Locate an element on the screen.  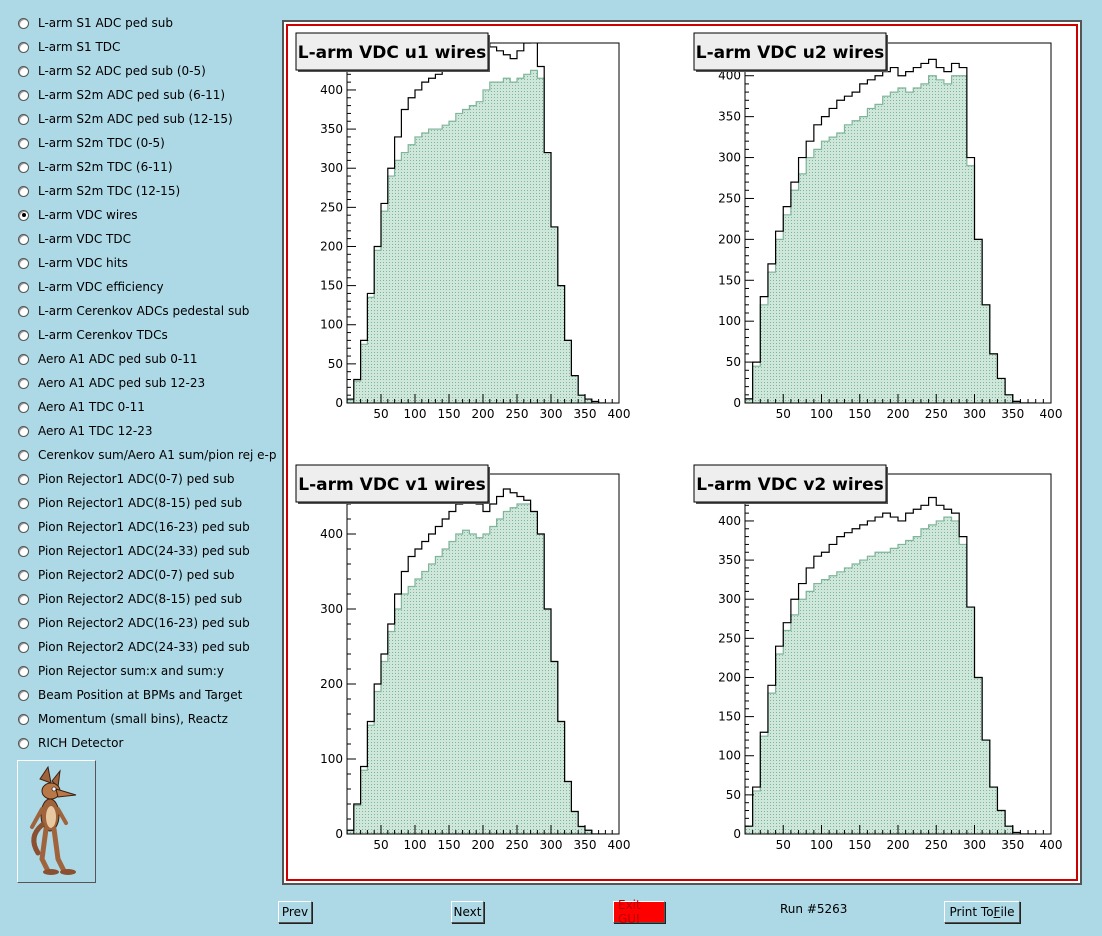
histogram-option: Pion Rejector2 ADC(16-23) ped sub is located at coordinates (134, 623).